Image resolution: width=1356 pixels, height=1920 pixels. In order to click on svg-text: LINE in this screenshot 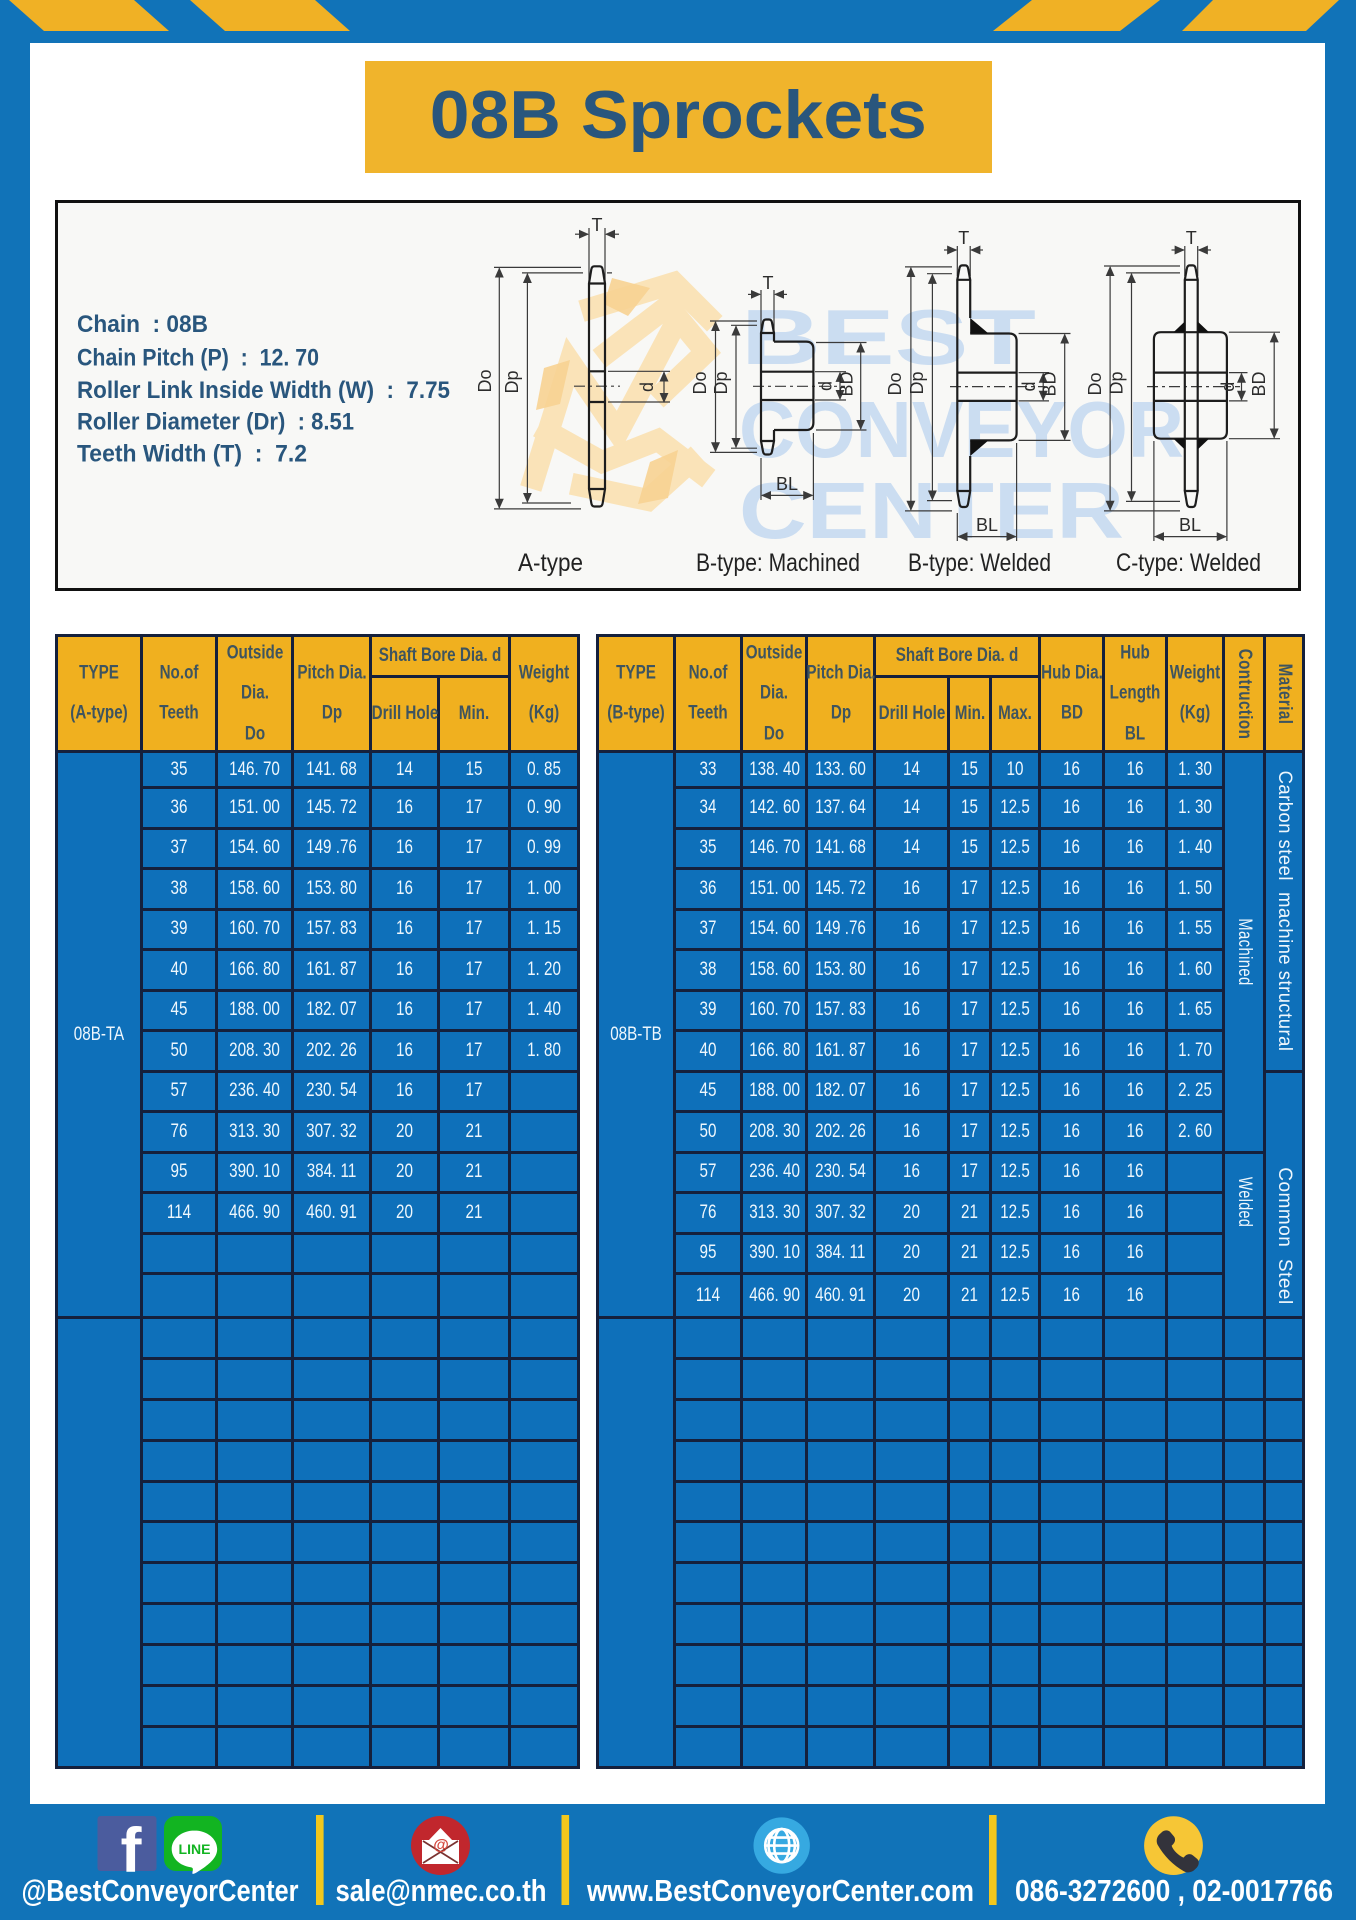, I will do `click(195, 1849)`.